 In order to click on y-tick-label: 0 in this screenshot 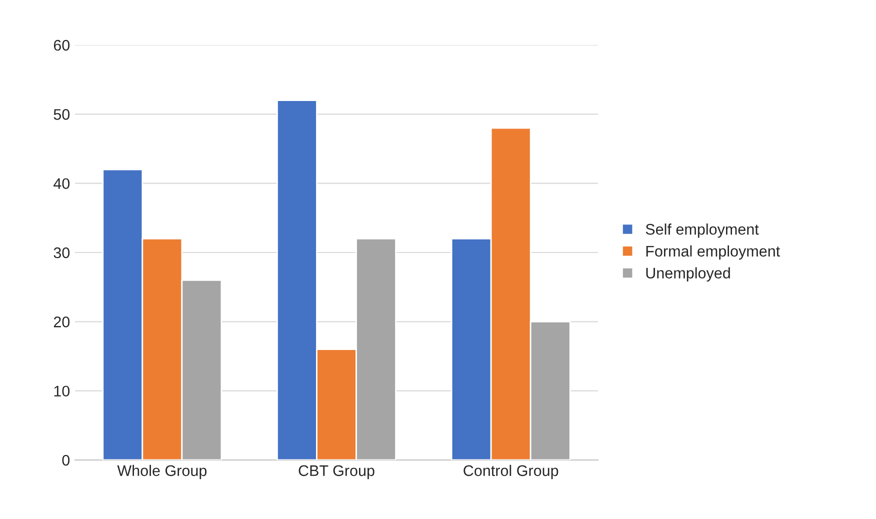, I will do `click(66, 460)`.